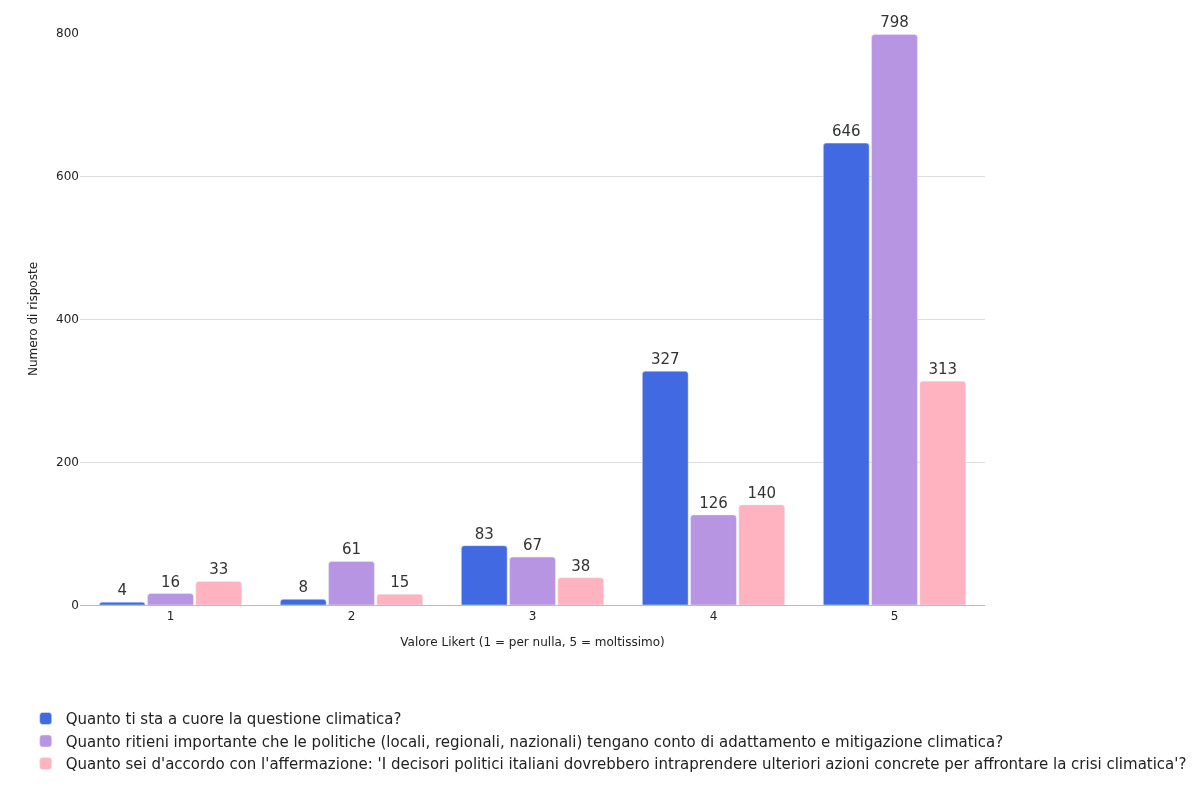  Describe the element at coordinates (303, 587) in the screenshot. I see `data-label: 8` at that location.